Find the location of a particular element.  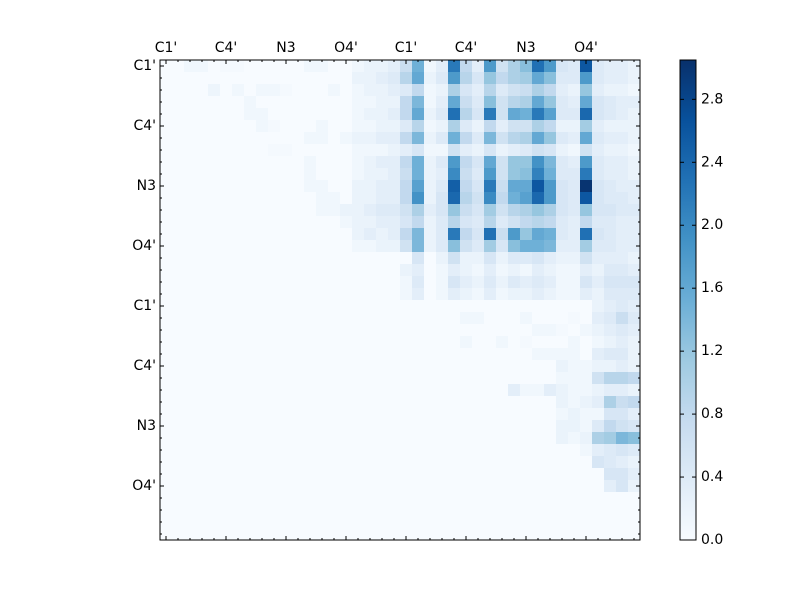

colorbar-tick-label: 2.8 is located at coordinates (712, 99).